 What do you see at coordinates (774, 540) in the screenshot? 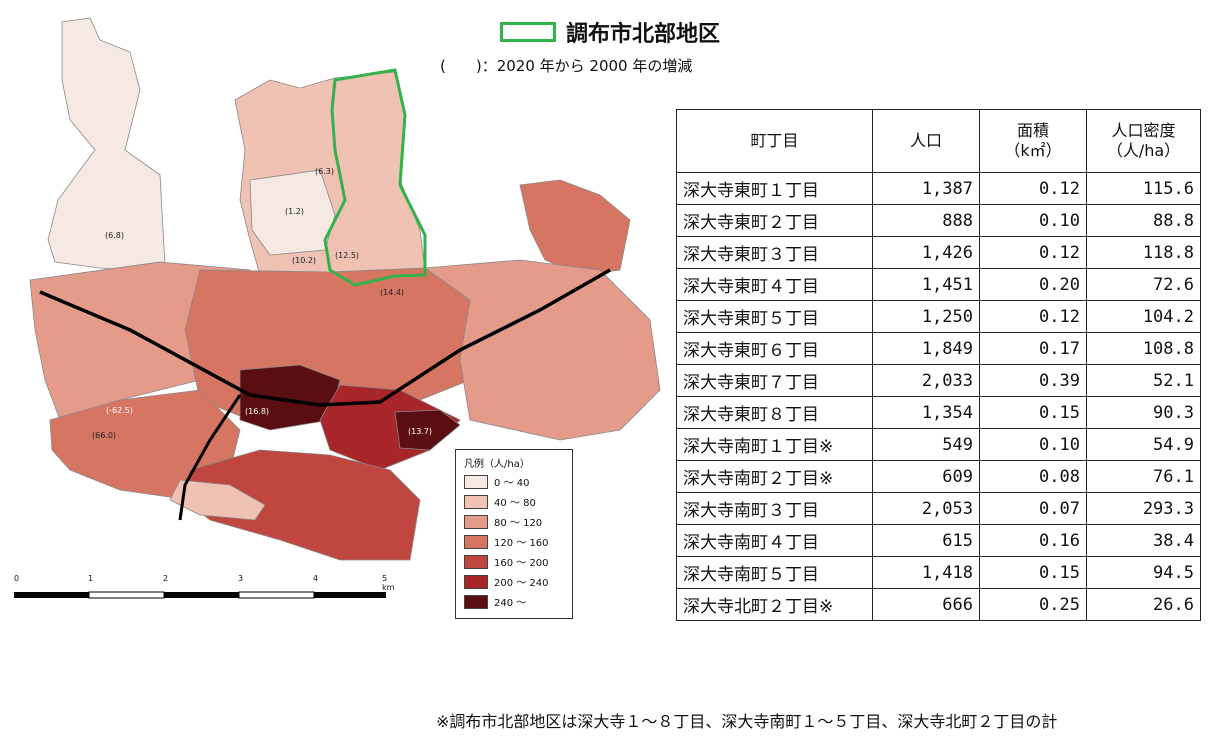
I see `district-cell: 深大寺南町４丁目` at bounding box center [774, 540].